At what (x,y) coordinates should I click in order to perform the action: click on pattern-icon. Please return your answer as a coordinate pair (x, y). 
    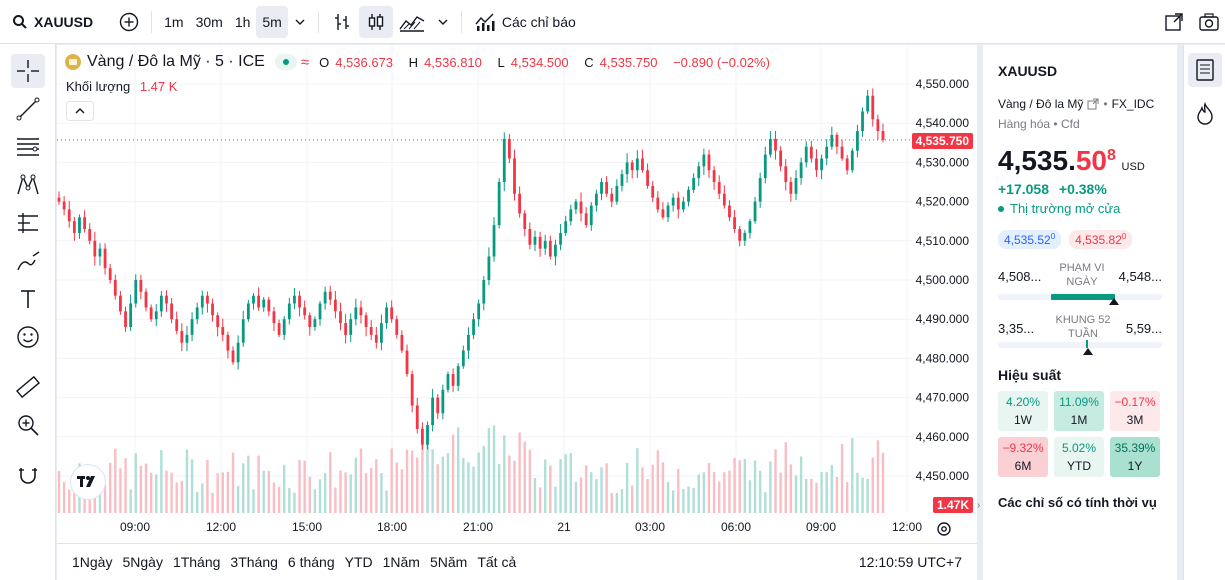
    Looking at the image, I should click on (28, 184).